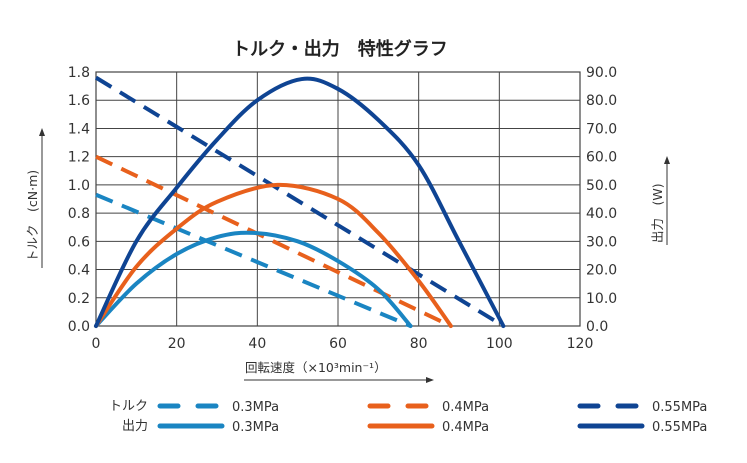  Describe the element at coordinates (79, 73) in the screenshot. I see `y-left-tick-label: 1.8` at that location.